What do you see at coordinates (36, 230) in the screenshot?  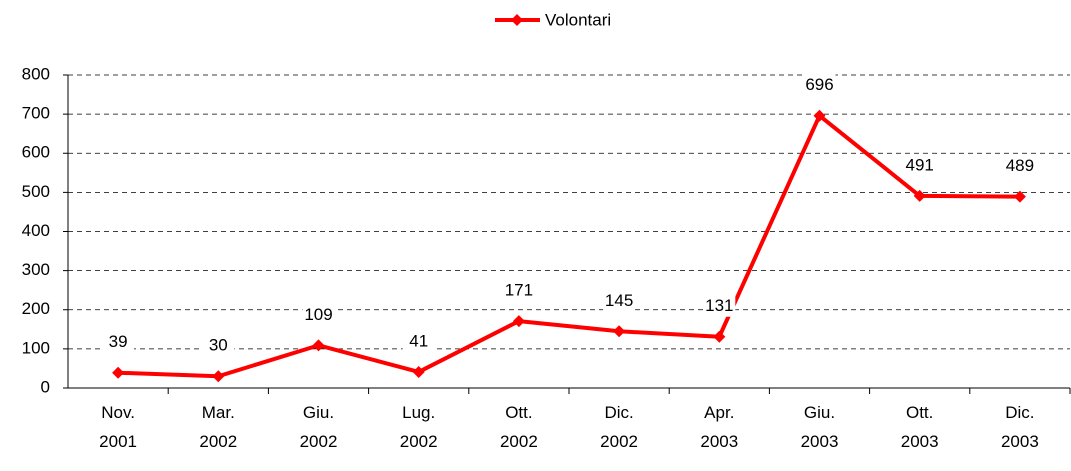 I see `y-tick-label: 400` at bounding box center [36, 230].